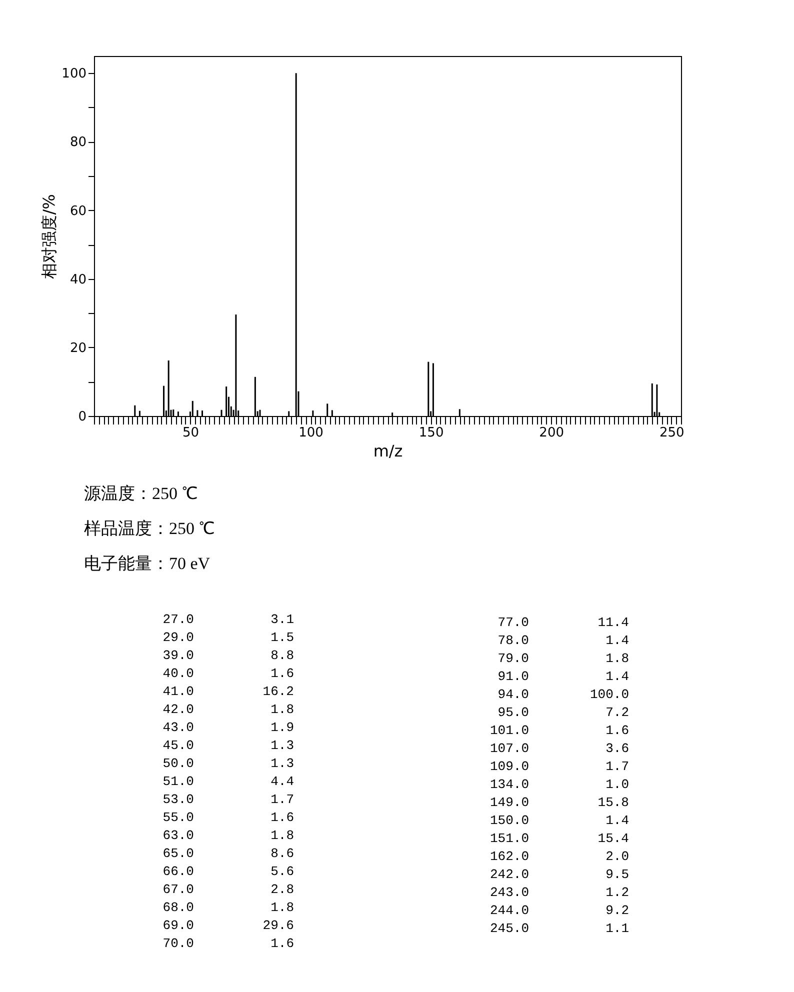  I want to click on category-label: 67.0, so click(178, 889).